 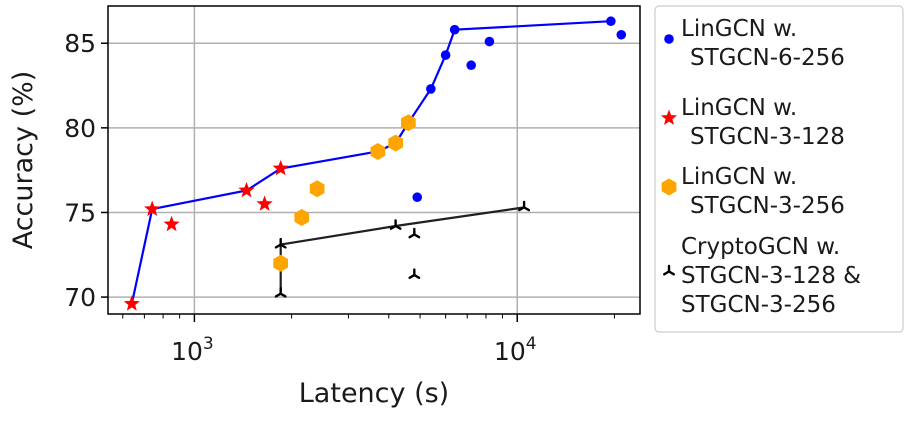 I want to click on y-tick-label: 70, so click(x=80, y=297).